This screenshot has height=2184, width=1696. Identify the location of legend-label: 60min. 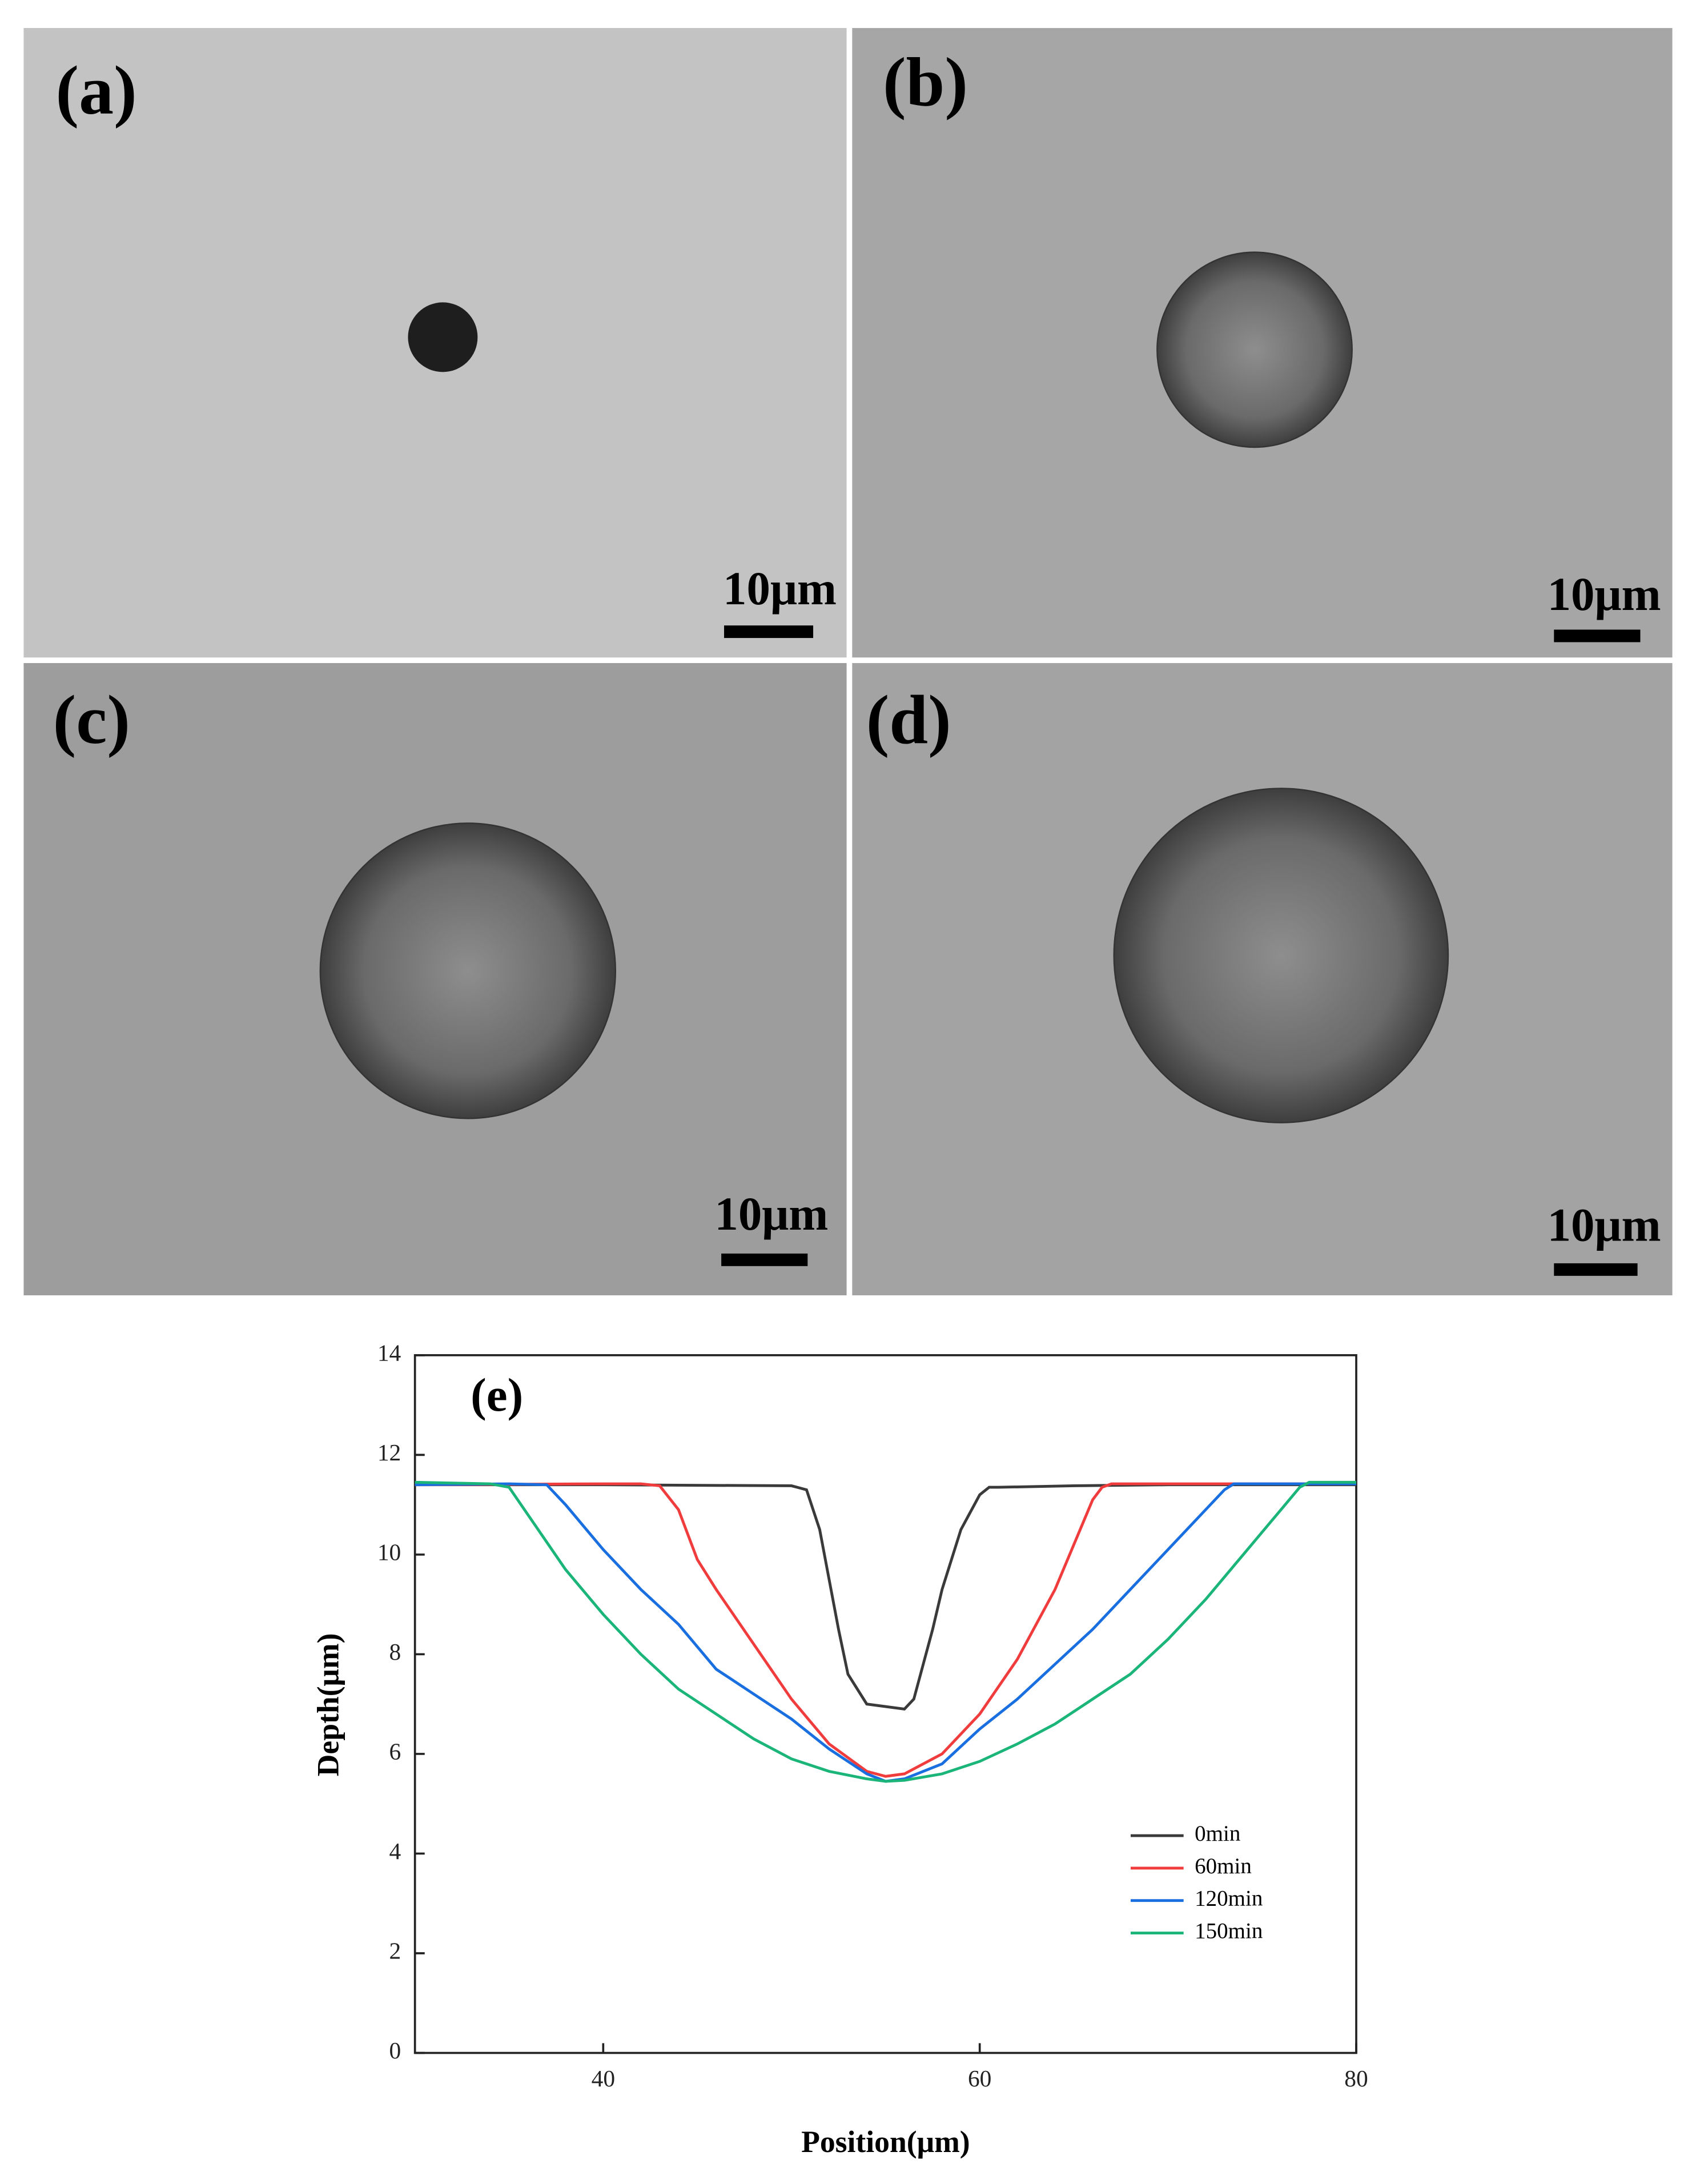
(1223, 1866).